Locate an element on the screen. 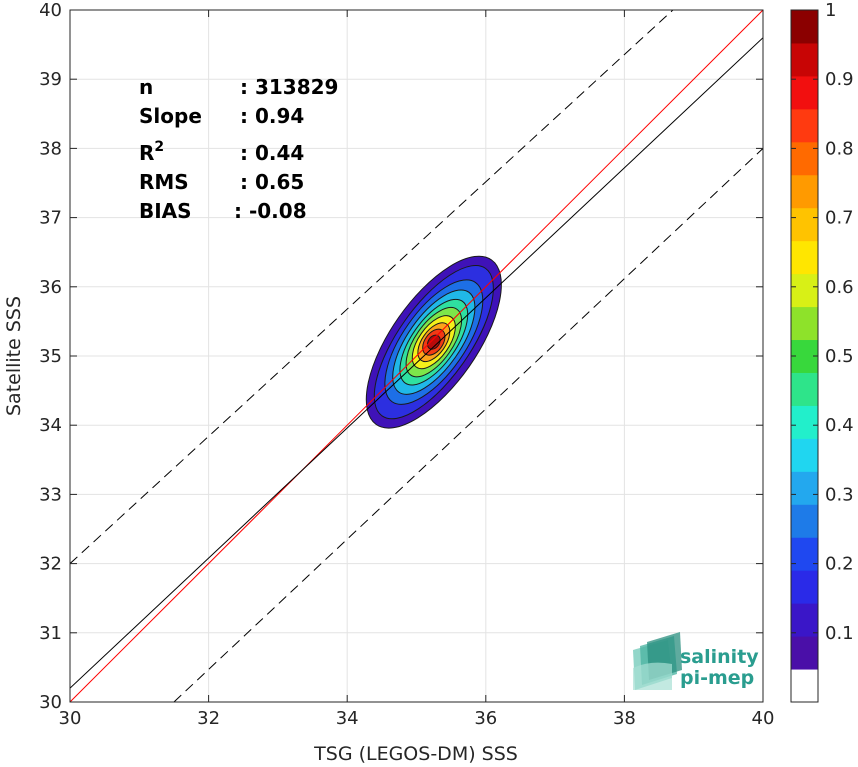 The height and width of the screenshot is (767, 858). colorbar-tick-label: 0.1 is located at coordinates (839, 633).